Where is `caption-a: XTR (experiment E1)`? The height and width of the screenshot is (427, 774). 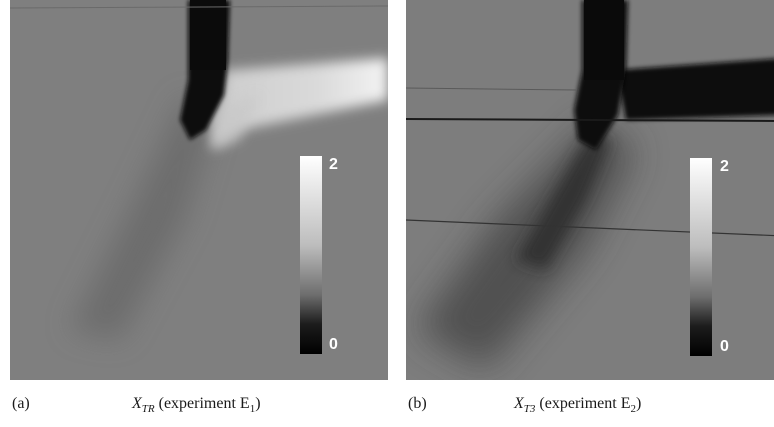 caption-a: XTR (experiment E1) is located at coordinates (196, 405).